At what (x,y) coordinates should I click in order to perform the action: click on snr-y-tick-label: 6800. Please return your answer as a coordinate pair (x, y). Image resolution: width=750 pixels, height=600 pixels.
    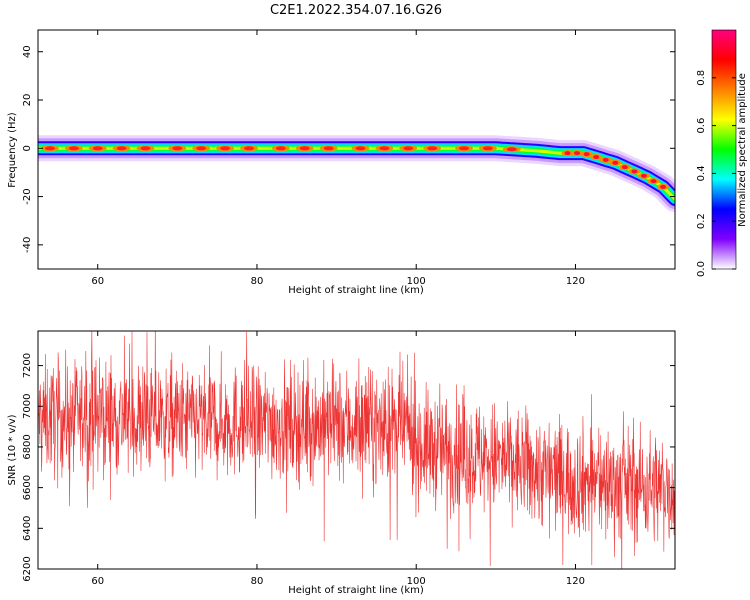
    Looking at the image, I should click on (27, 446).